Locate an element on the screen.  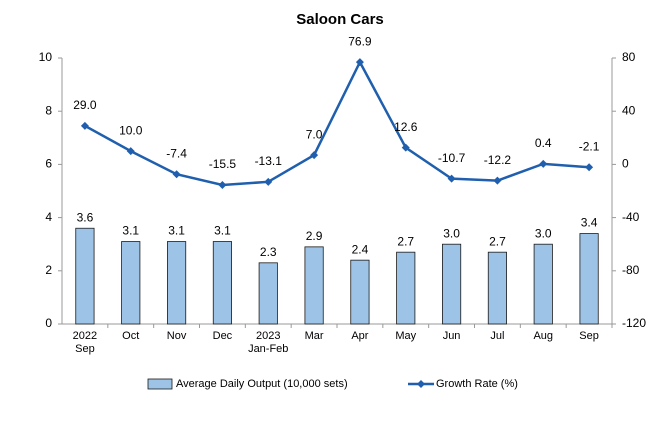
bar-label: 2.9 is located at coordinates (314, 236).